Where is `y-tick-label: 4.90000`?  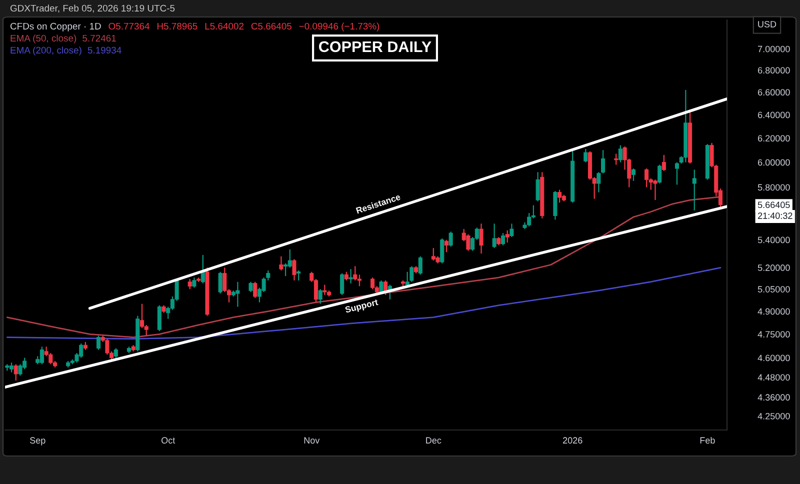 y-tick-label: 4.90000 is located at coordinates (774, 311).